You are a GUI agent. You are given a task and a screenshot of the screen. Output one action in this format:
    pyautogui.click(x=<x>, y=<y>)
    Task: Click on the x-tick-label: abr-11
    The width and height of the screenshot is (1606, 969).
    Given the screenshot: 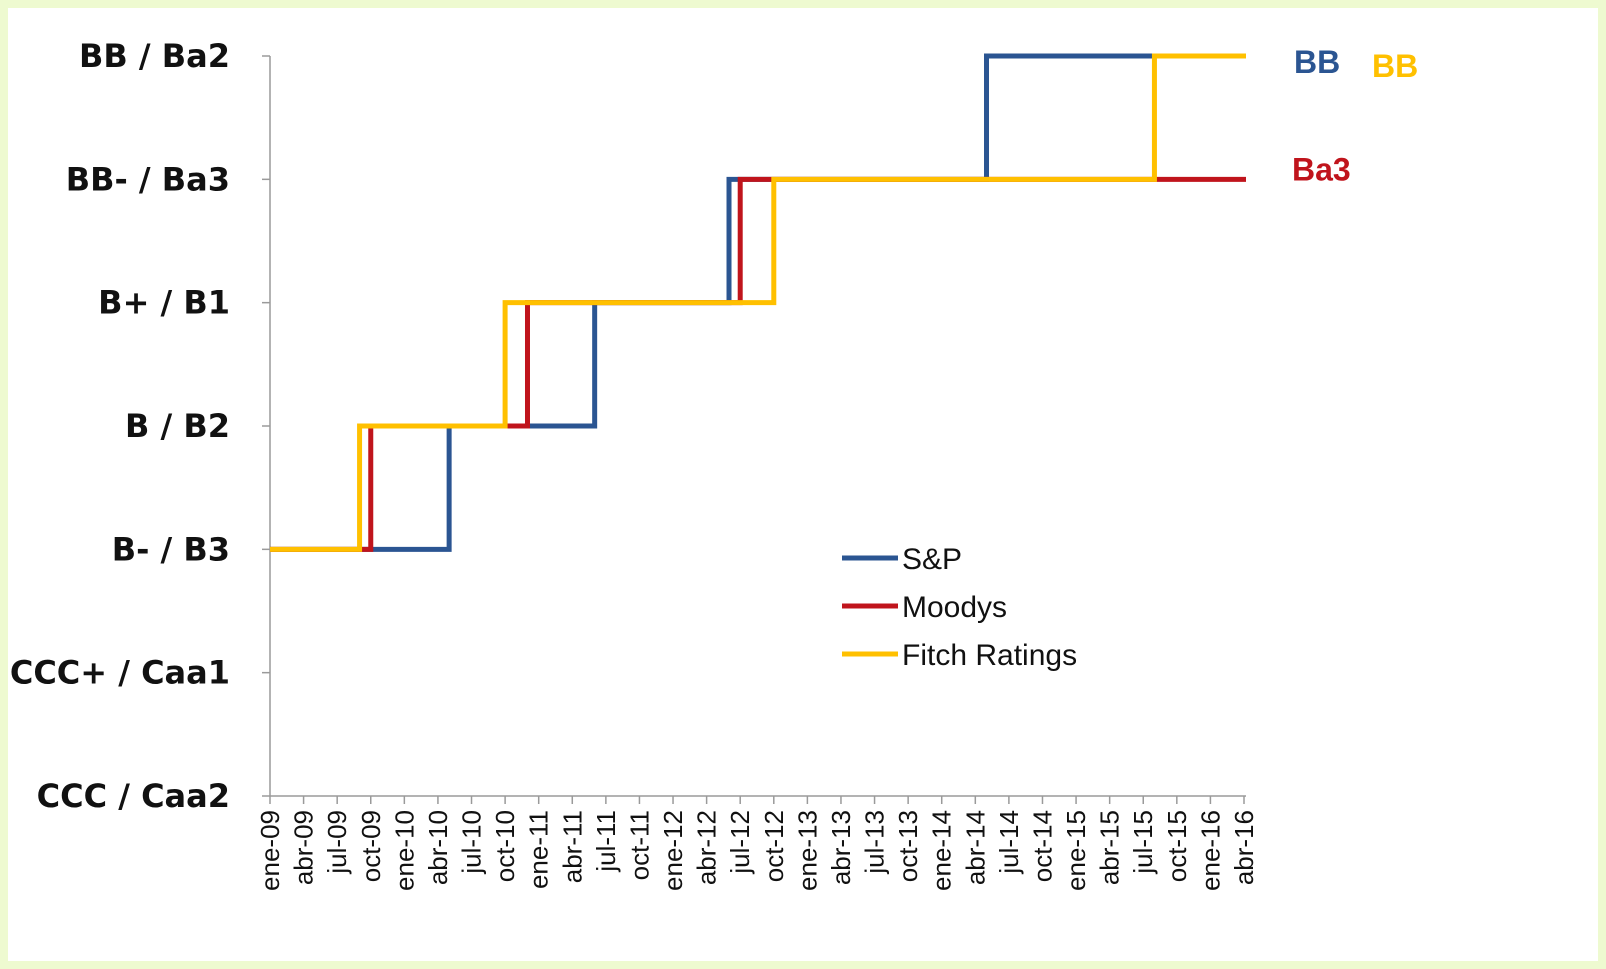 What is the action you would take?
    pyautogui.click(x=572, y=846)
    